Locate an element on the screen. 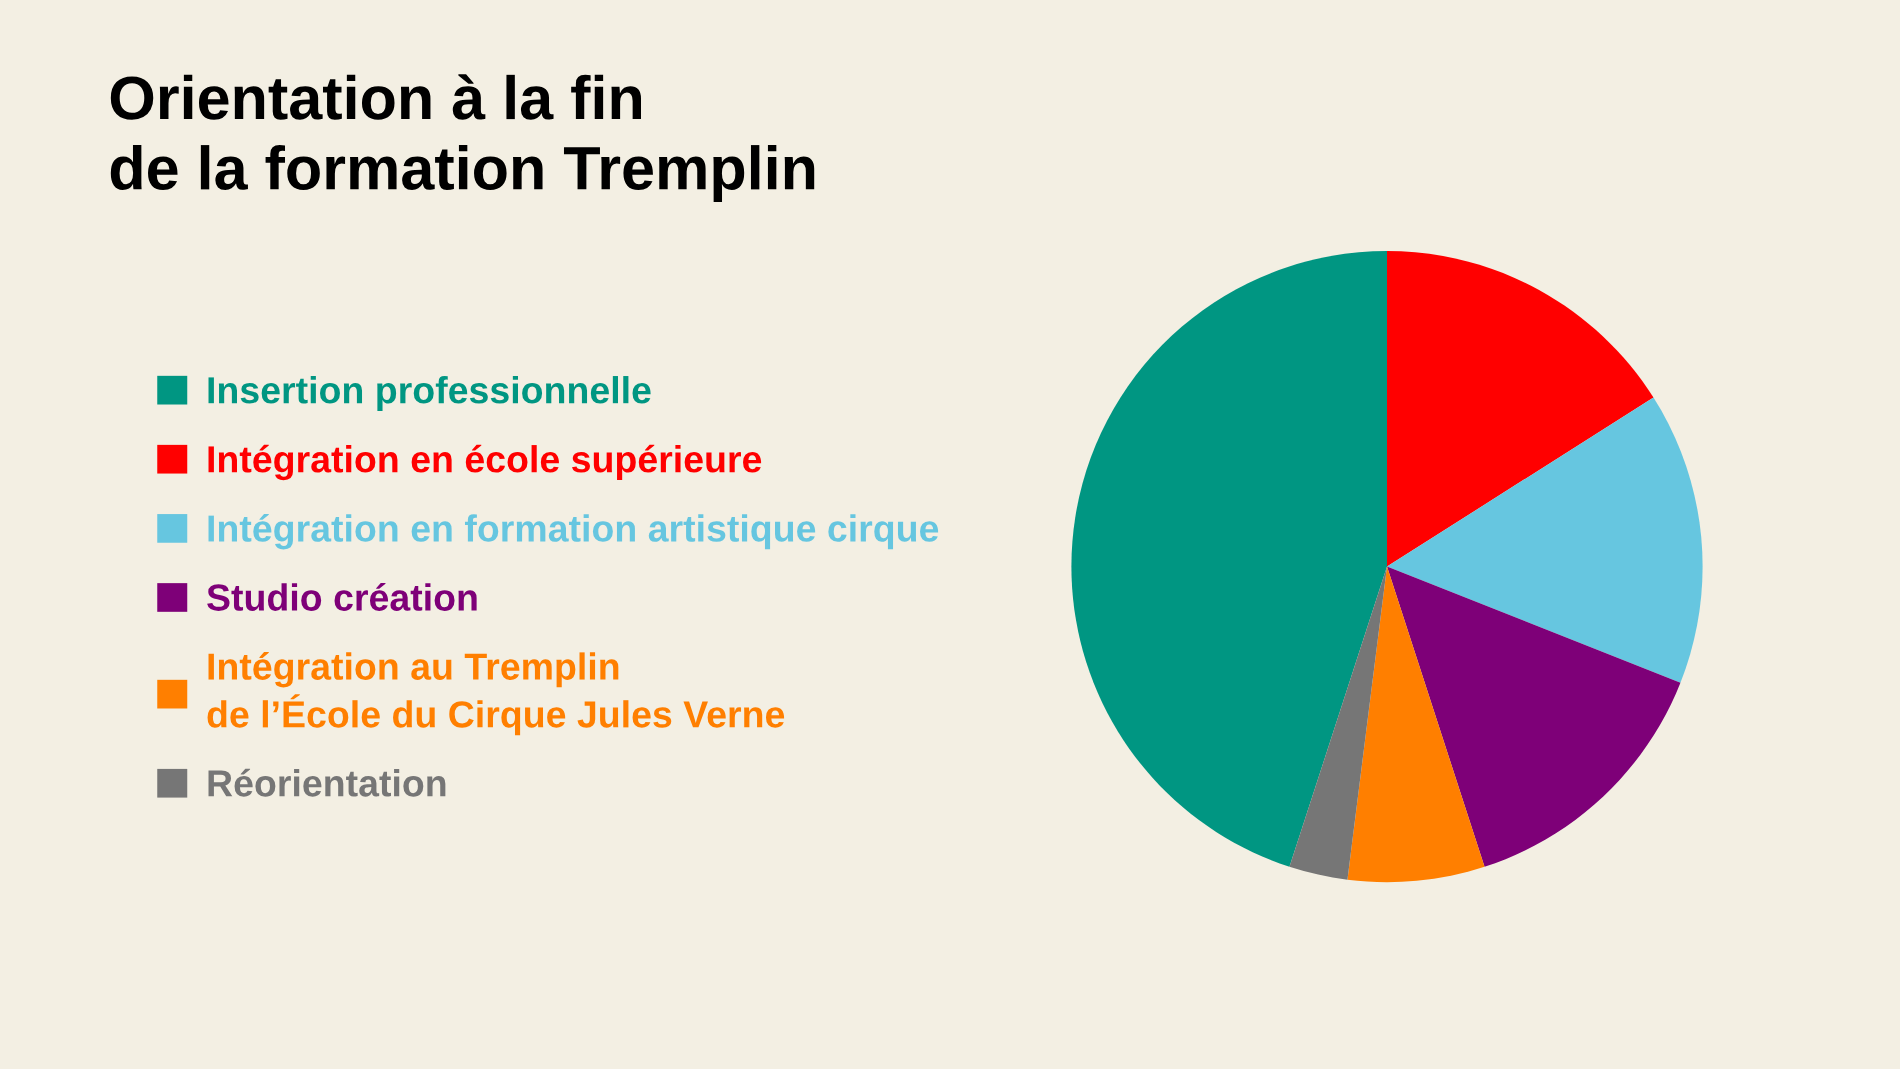 The height and width of the screenshot is (1069, 1900). legend-label: Intégration au Tremplin de l’École du Cirque Jules Verne is located at coordinates (496, 694).